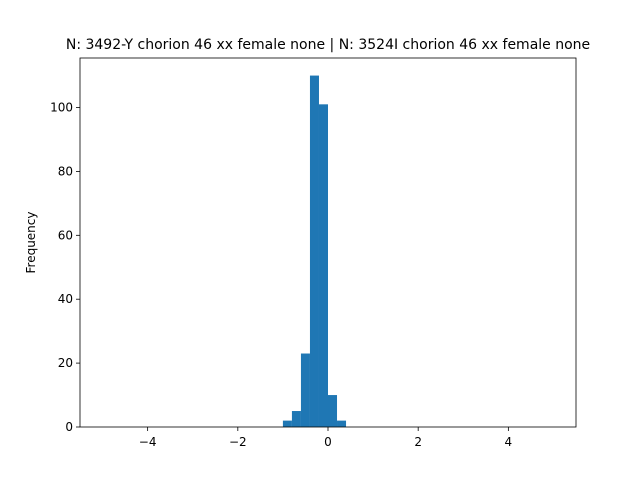 The image size is (640, 480). I want to click on y-tick-label: 0, so click(69, 427).